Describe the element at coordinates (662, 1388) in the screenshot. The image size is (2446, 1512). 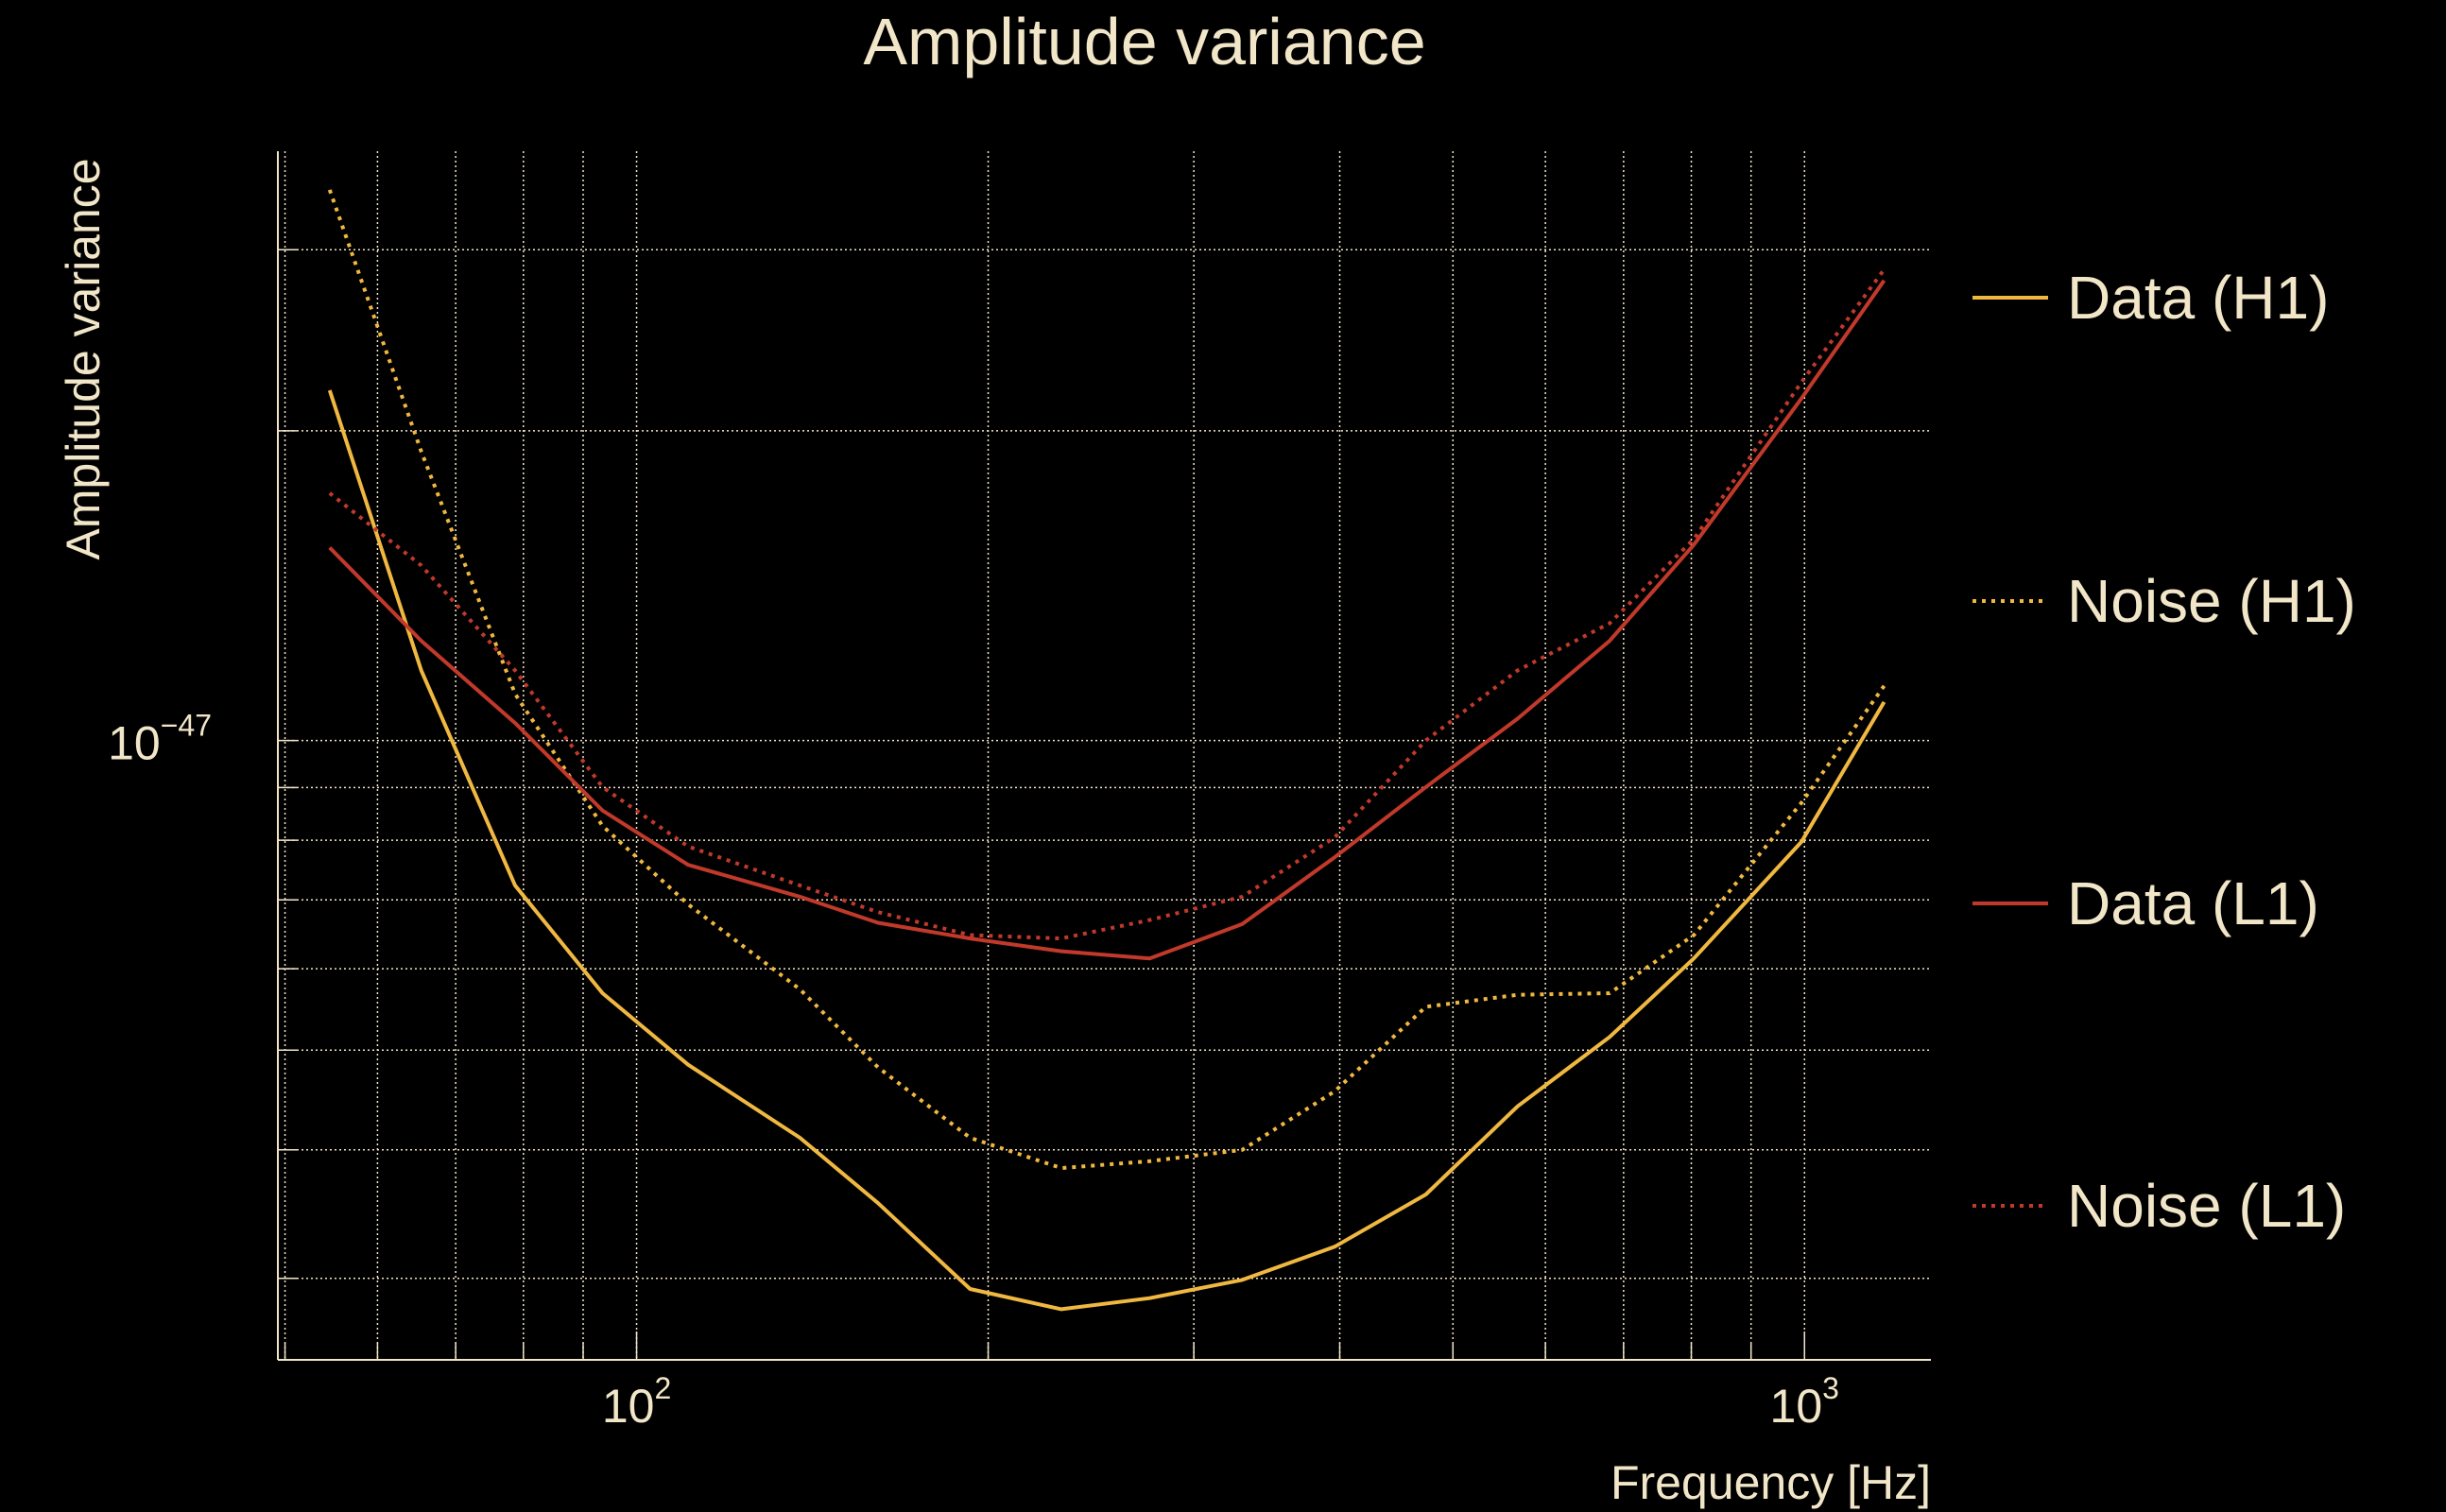
I see `x-tick-exponent: 2` at that location.